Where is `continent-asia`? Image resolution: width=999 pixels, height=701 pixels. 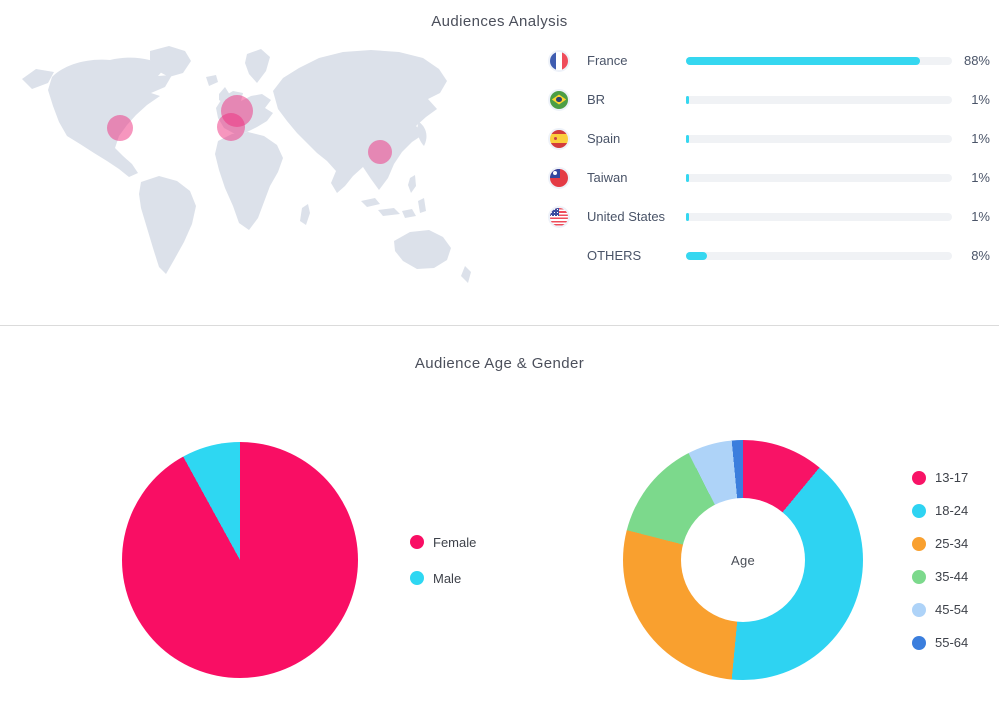 continent-asia is located at coordinates (360, 121).